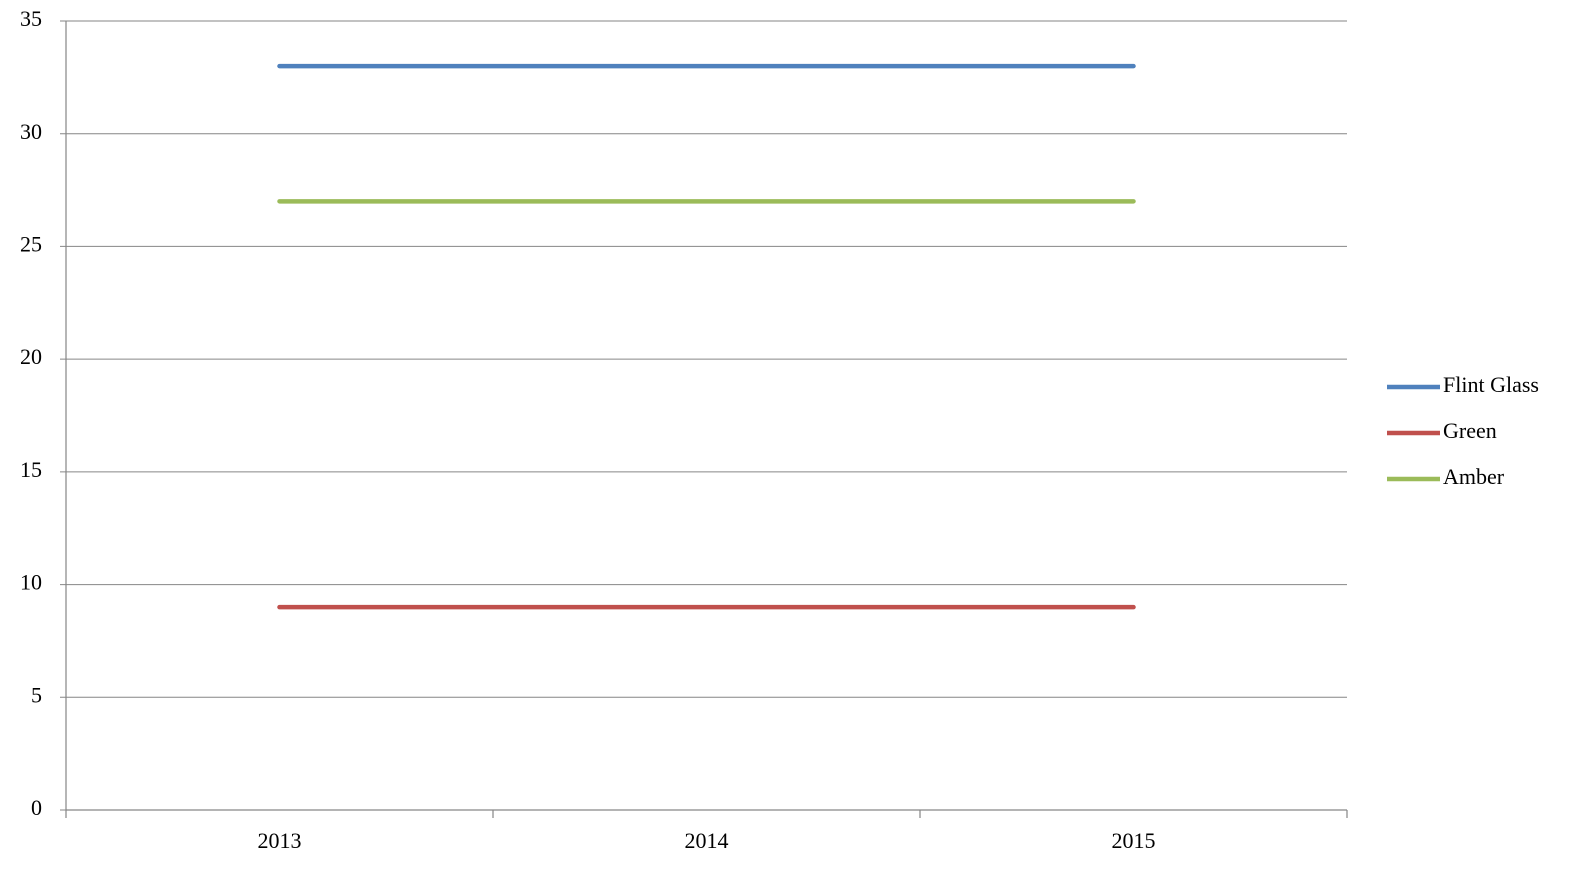 The width and height of the screenshot is (1593, 872). Describe the element at coordinates (36, 807) in the screenshot. I see `y-tick-label: 0` at that location.